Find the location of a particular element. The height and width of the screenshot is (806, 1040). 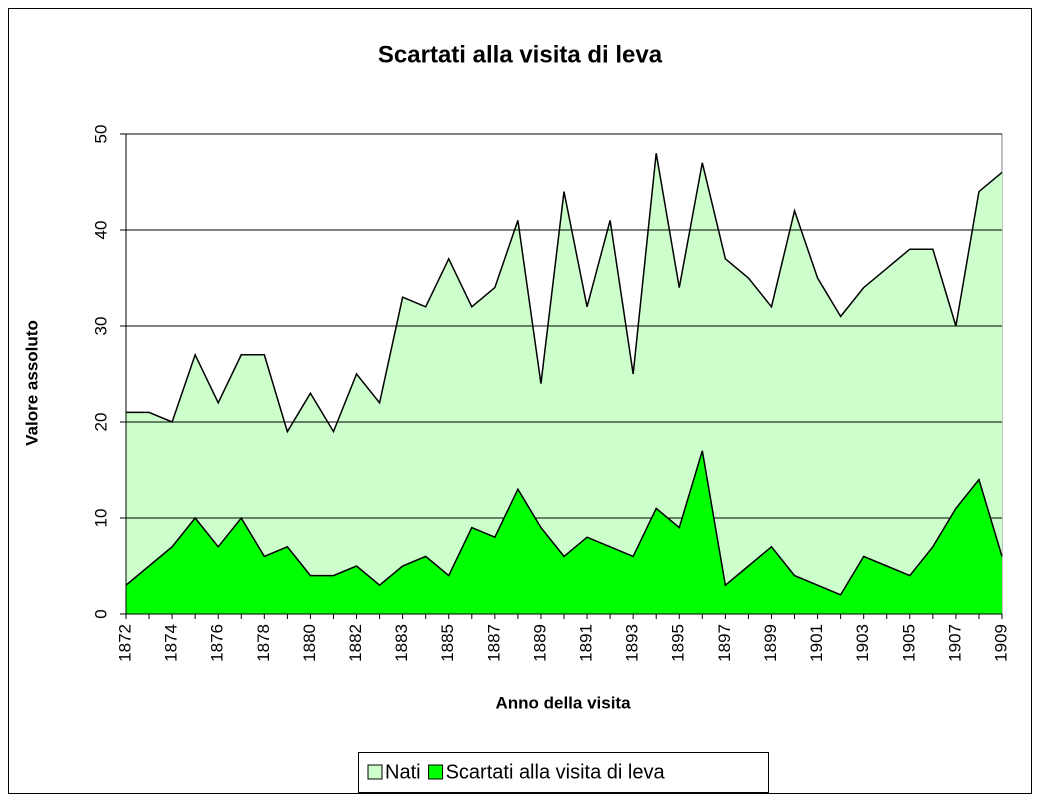

y-tick-label: 50 is located at coordinates (100, 134).